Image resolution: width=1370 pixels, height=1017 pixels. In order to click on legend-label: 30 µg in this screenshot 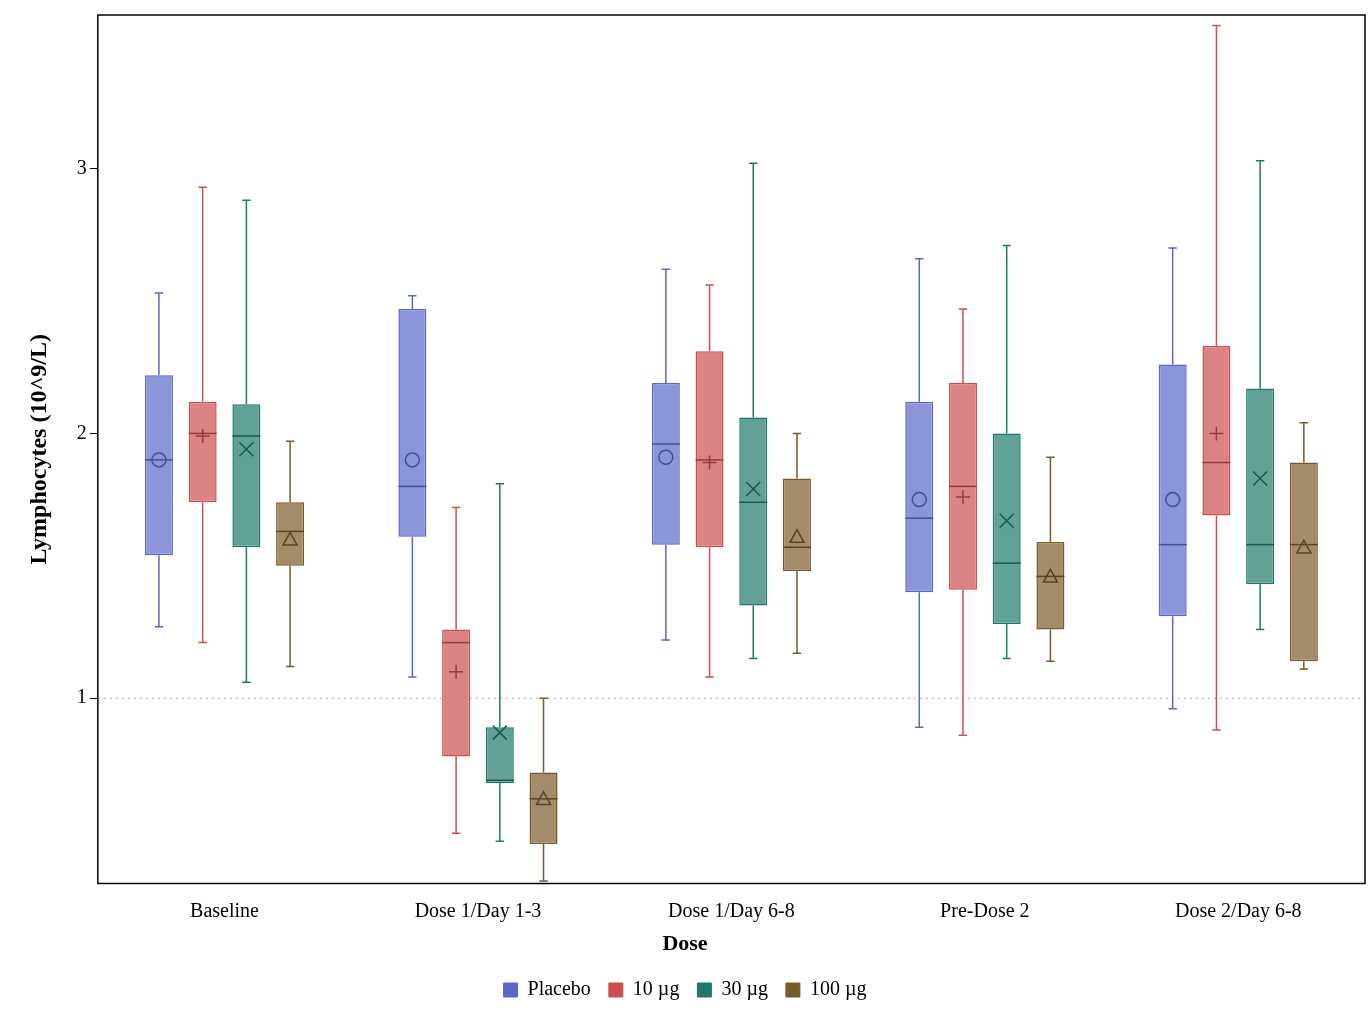, I will do `click(744, 989)`.